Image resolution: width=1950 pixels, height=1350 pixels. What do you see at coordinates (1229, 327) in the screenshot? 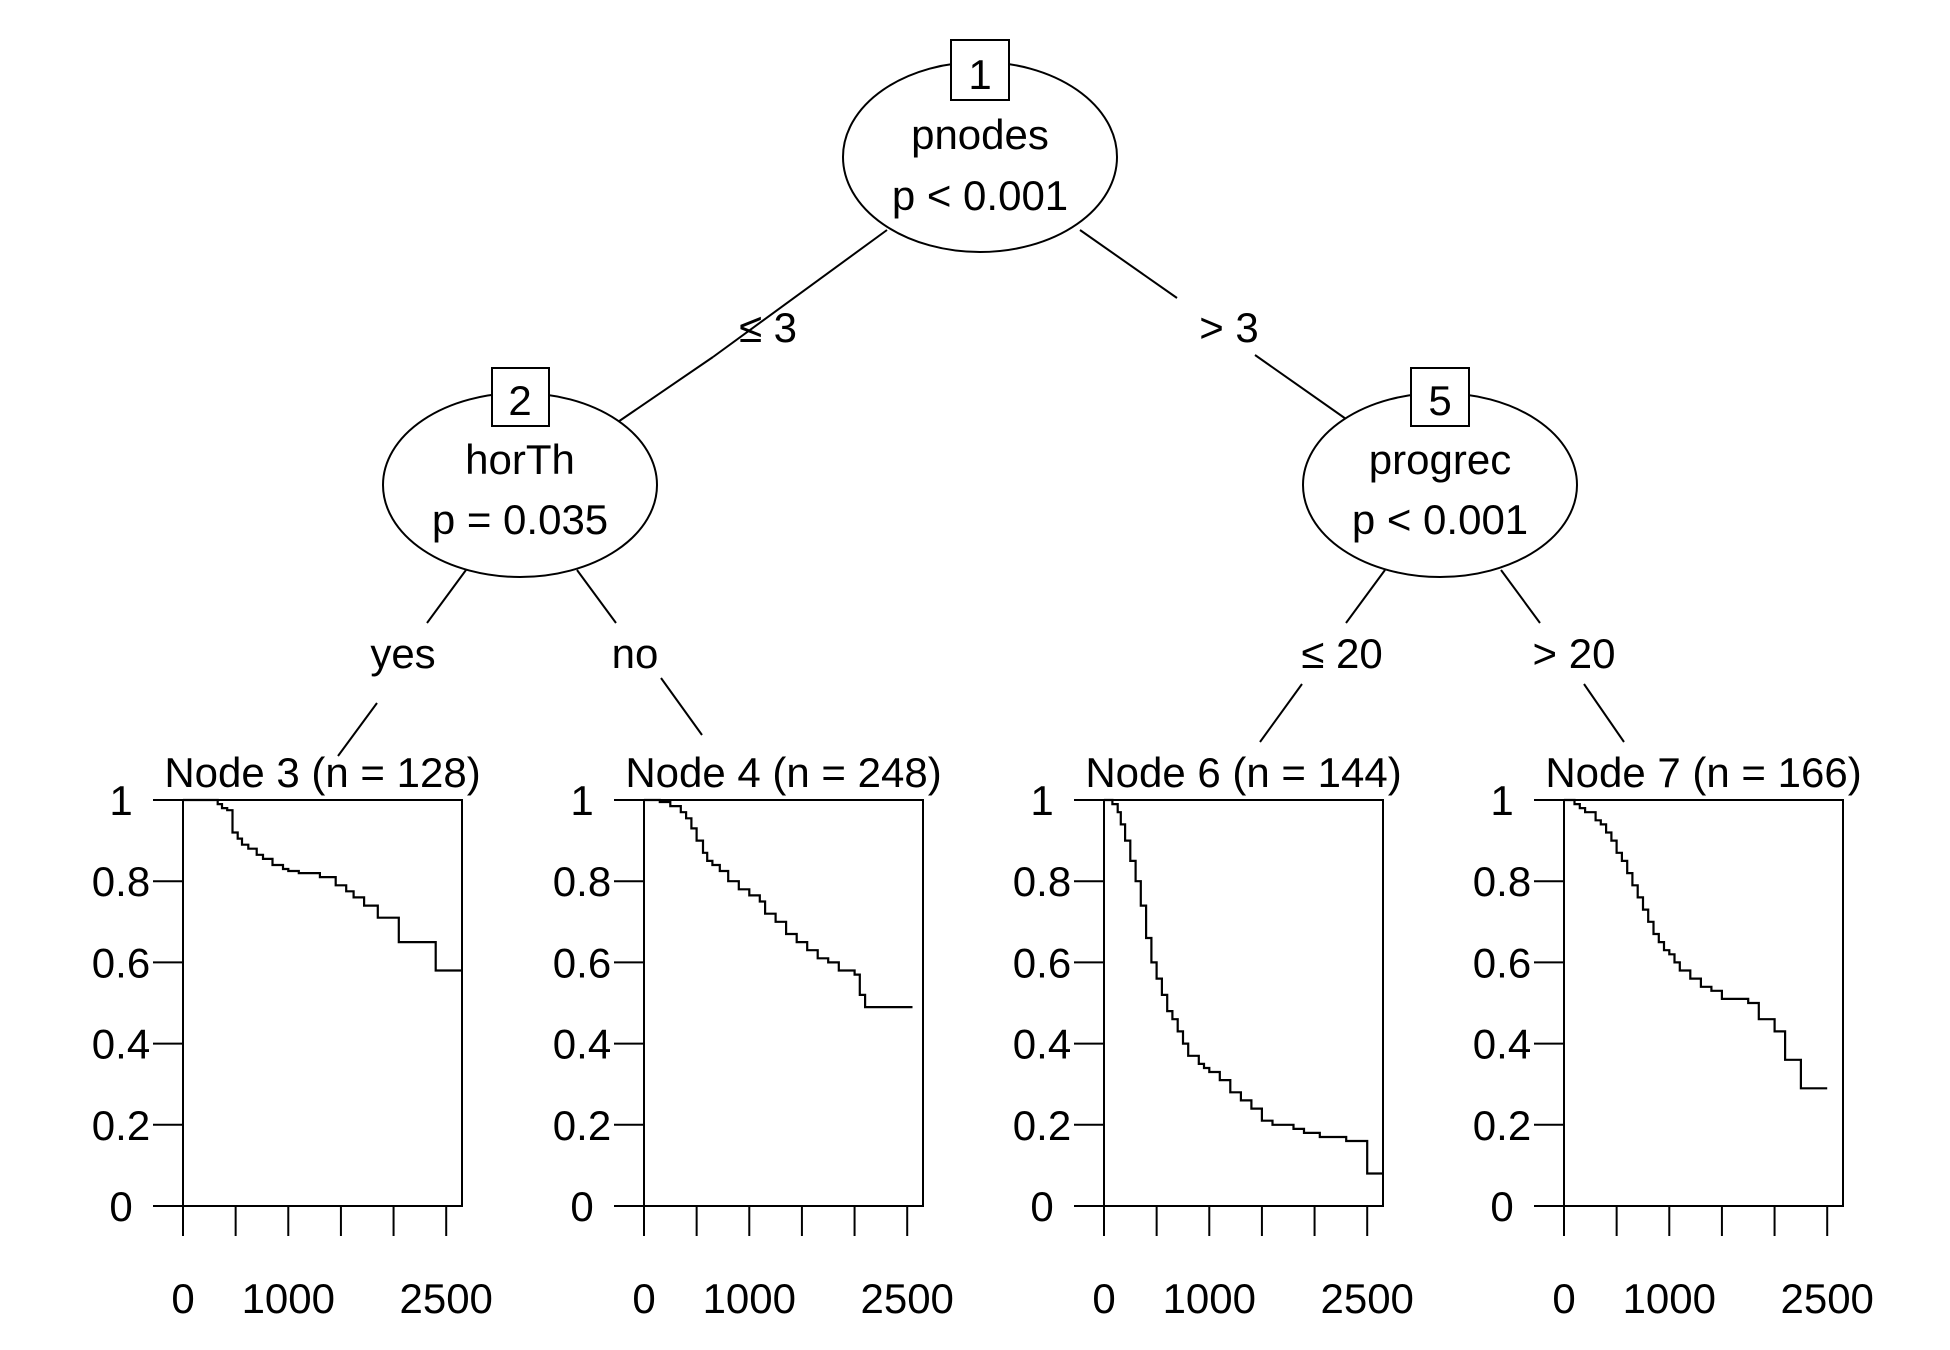
I see `edge-label-1-5: > 3` at bounding box center [1229, 327].